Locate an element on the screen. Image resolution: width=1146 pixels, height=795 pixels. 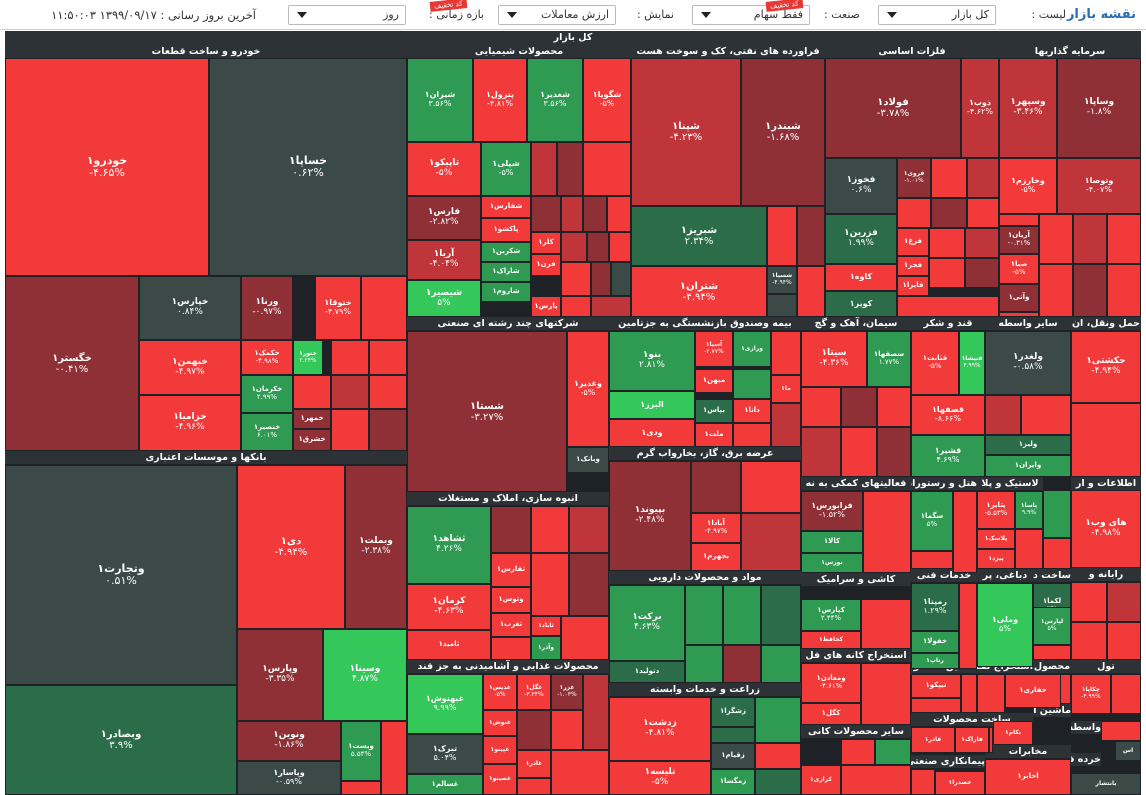
stock-tile: صبا۱ -۵% is located at coordinates (1019, 269).